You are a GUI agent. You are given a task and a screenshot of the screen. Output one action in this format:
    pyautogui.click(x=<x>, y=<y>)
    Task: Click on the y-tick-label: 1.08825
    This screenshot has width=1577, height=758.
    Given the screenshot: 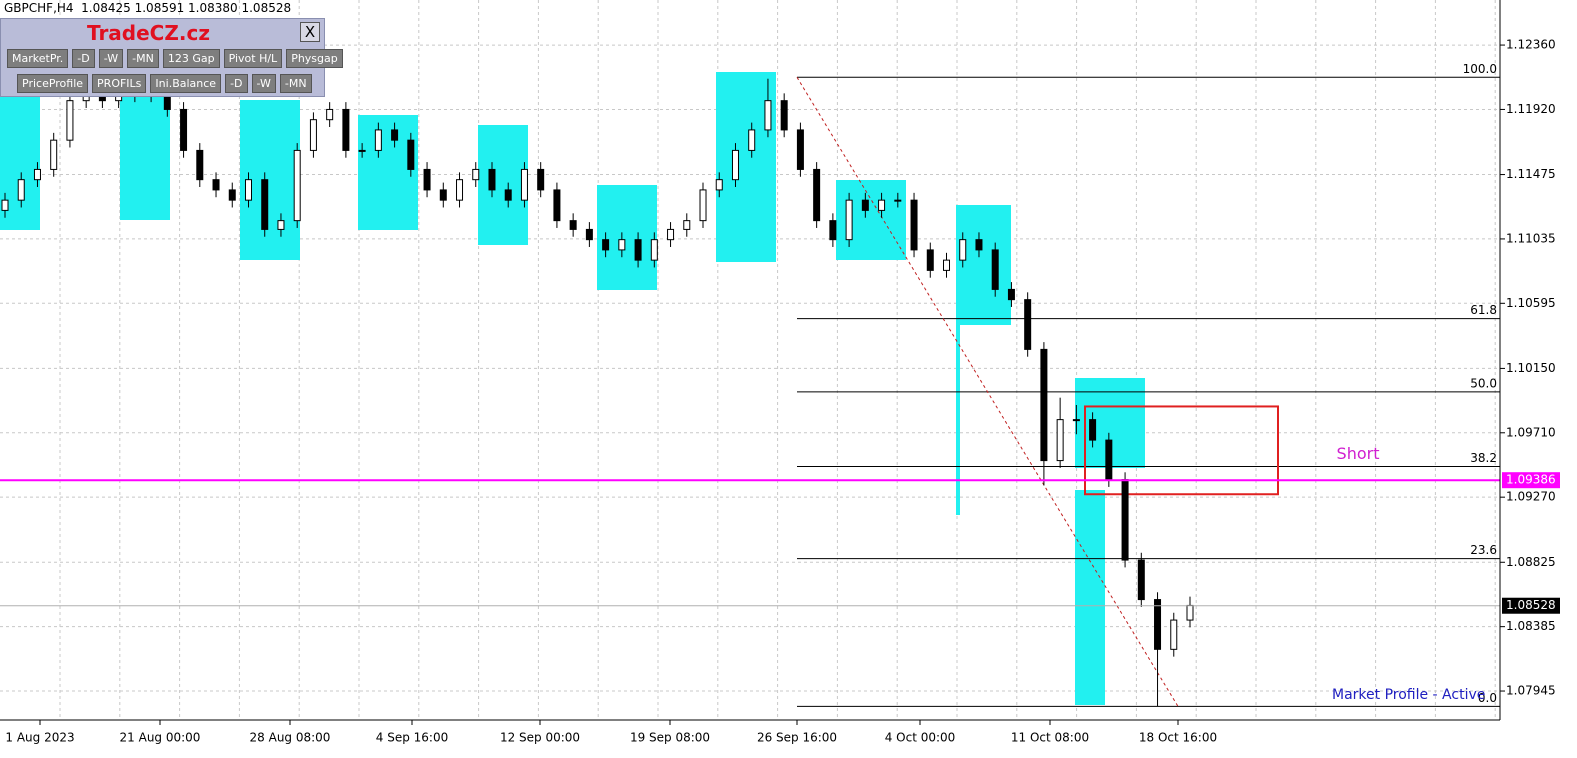 What is the action you would take?
    pyautogui.click(x=1531, y=562)
    